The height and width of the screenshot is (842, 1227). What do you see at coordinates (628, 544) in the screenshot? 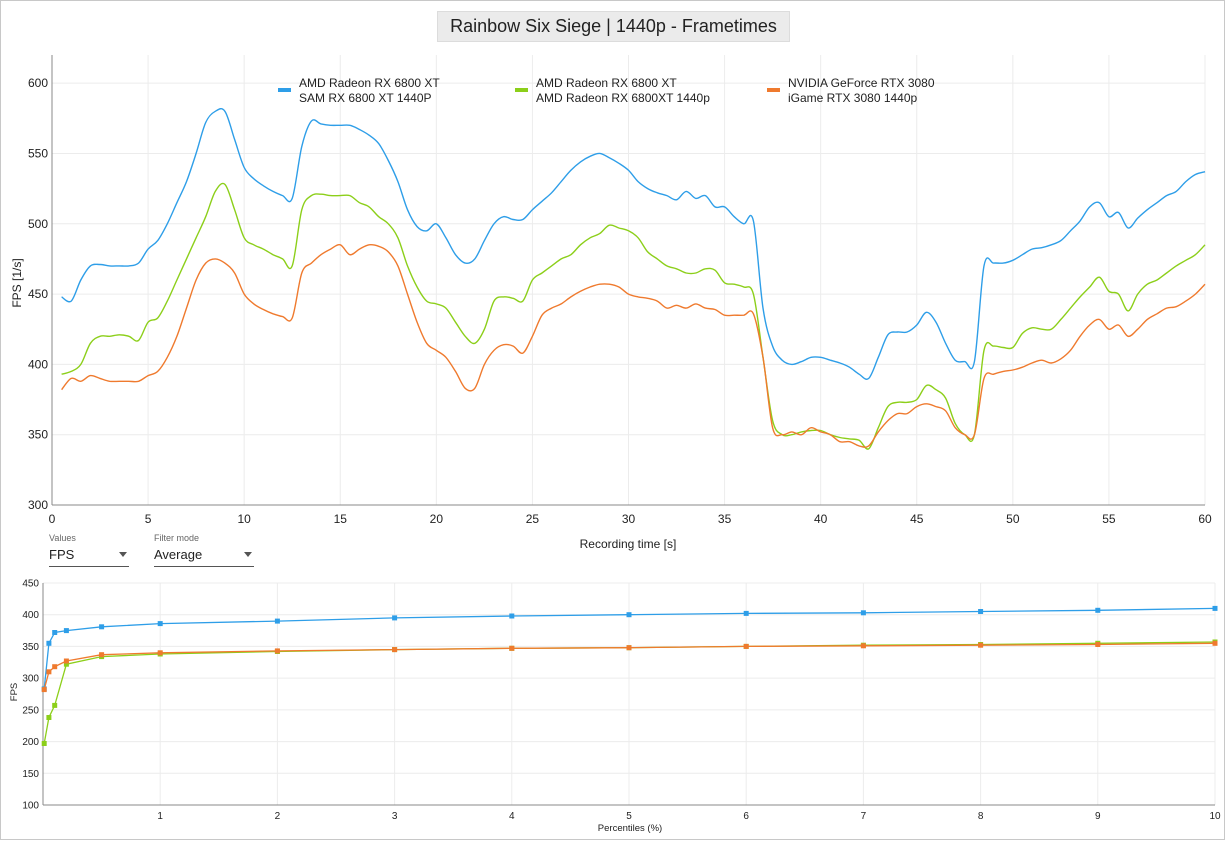
I see `frametime-x-axis-title: Recording time [s]` at bounding box center [628, 544].